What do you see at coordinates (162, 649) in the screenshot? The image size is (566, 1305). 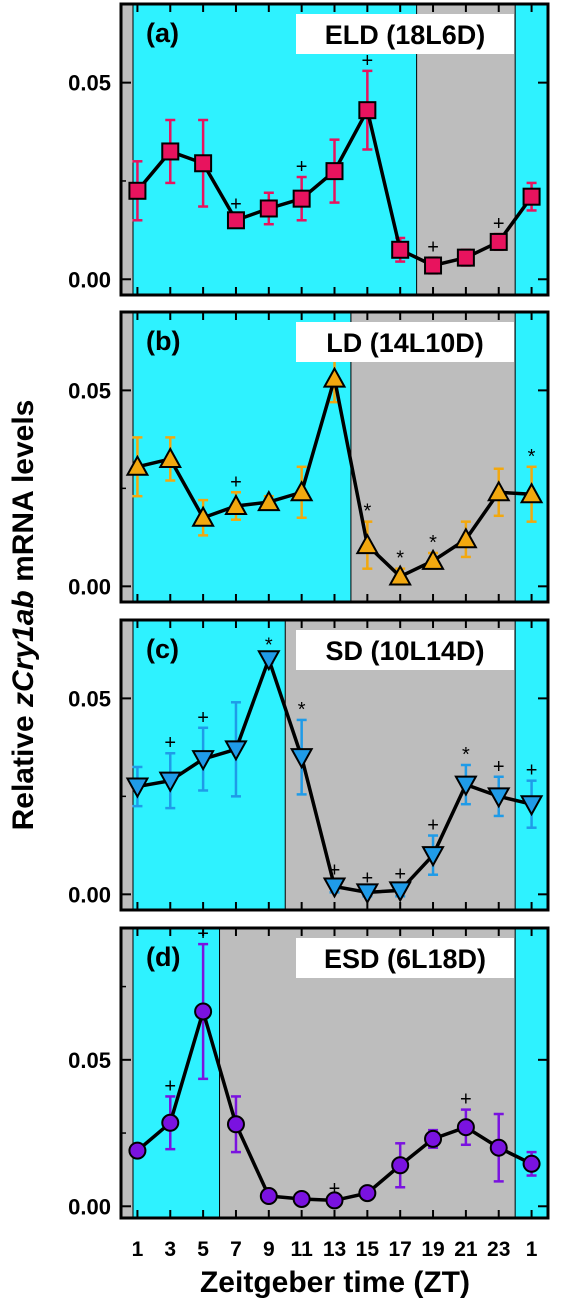 I see `panel-label: (c)` at bounding box center [162, 649].